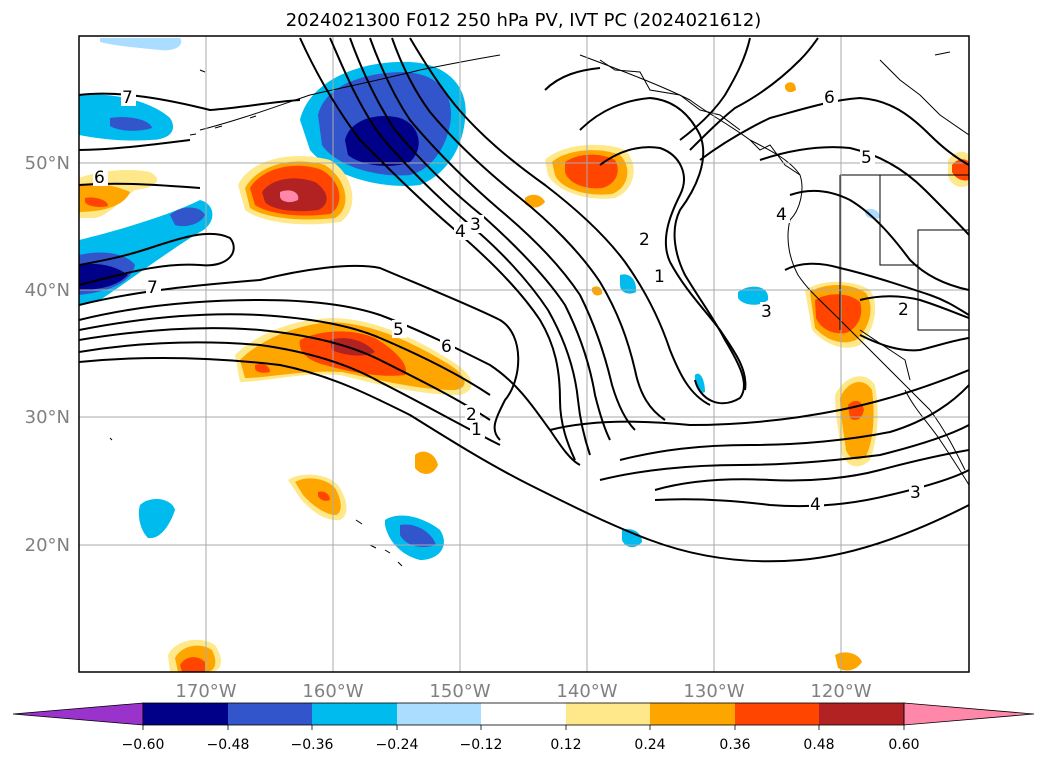 This screenshot has height=765, width=1047. I want to click on colorbar-tick-label: 0.36, so click(734, 745).